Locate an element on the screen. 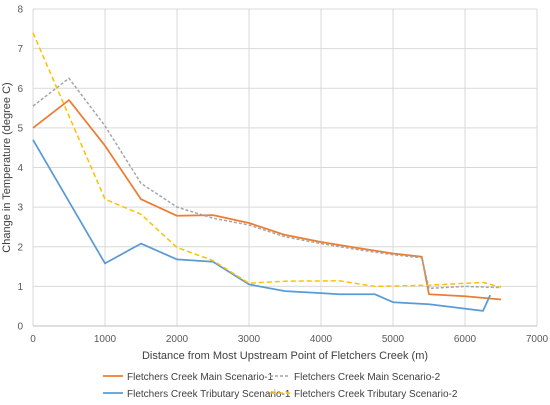 This screenshot has height=405, width=550. y-tick-label: 4 is located at coordinates (20, 168).